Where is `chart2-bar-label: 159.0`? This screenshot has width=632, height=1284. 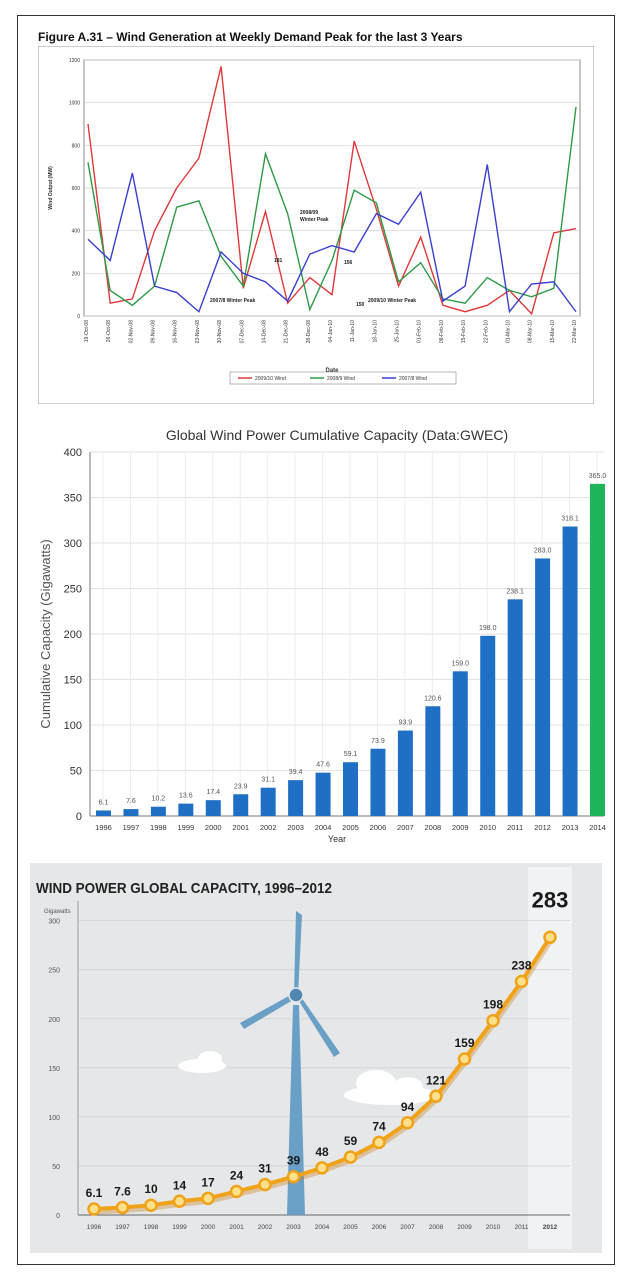
chart2-bar-label: 159.0 is located at coordinates (461, 663).